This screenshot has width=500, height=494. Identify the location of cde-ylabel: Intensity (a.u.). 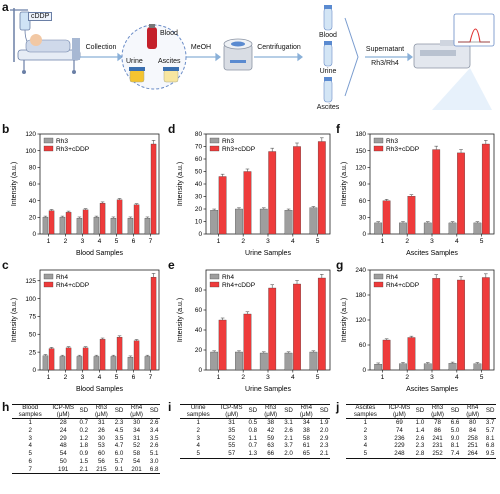
(180, 320).